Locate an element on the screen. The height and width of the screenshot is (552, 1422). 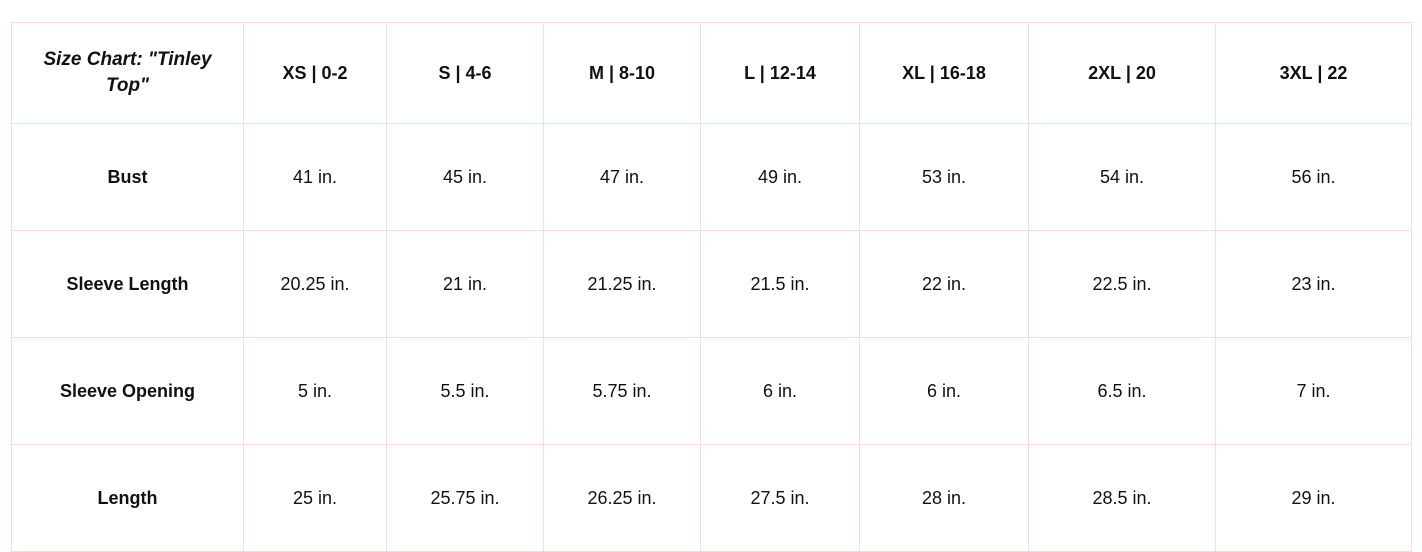
cell-bust-2xl: 54 in. is located at coordinates (1122, 177).